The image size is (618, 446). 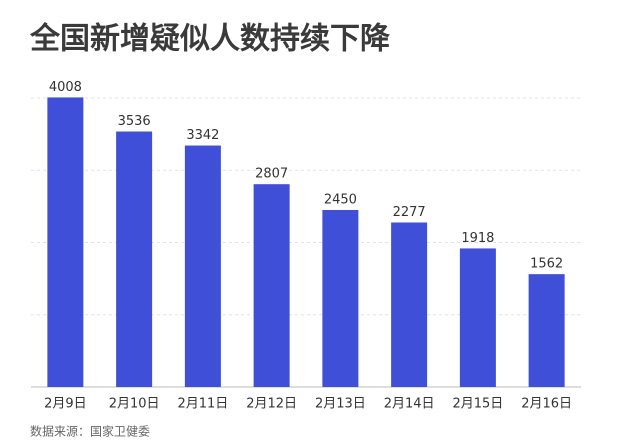 What do you see at coordinates (409, 212) in the screenshot?
I see `value-label: 2277` at bounding box center [409, 212].